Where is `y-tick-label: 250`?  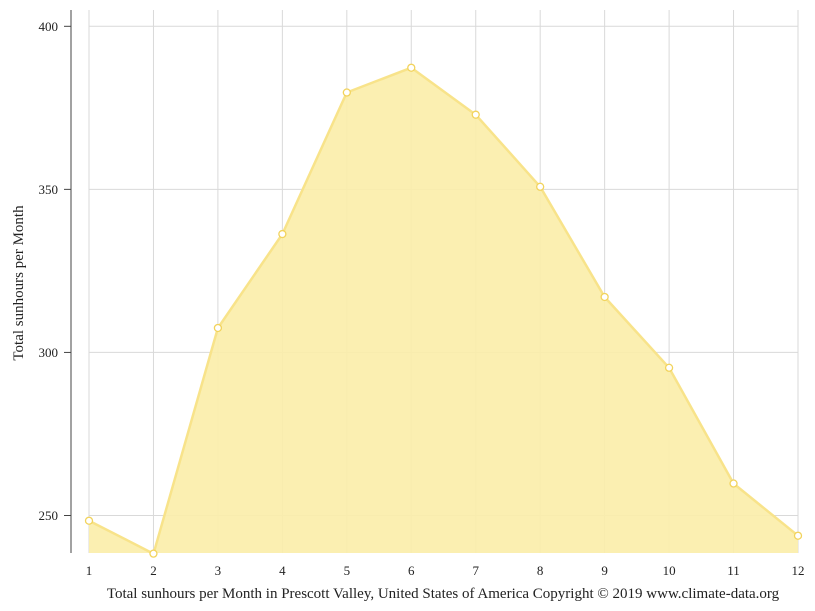
y-tick-label: 250 is located at coordinates (49, 515).